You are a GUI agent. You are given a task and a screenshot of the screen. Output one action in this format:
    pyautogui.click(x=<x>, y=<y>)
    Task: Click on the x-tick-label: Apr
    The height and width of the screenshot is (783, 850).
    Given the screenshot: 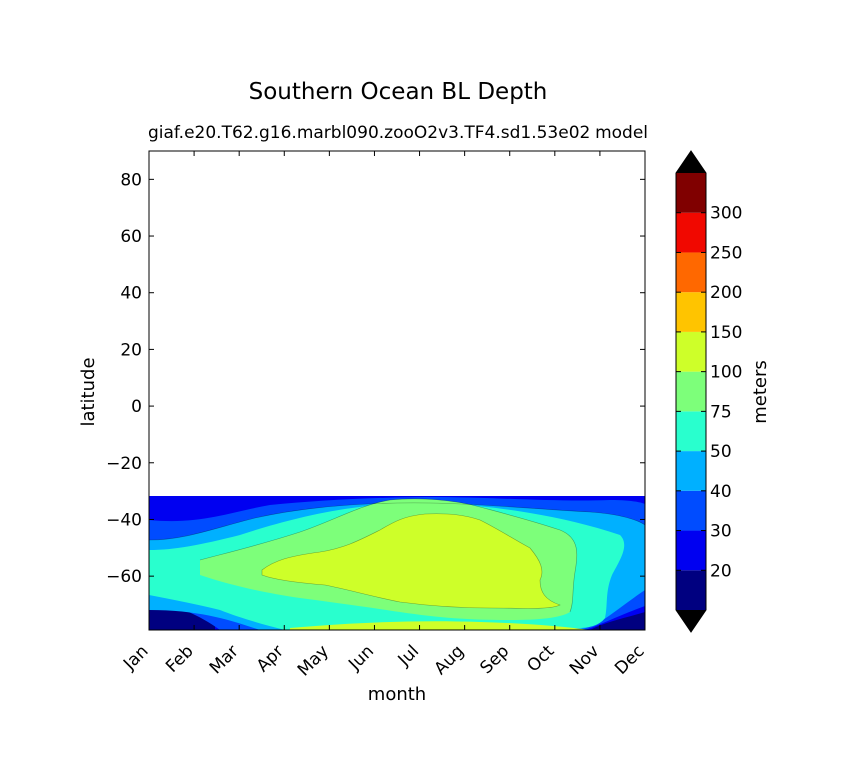 What is the action you would take?
    pyautogui.click(x=270, y=658)
    